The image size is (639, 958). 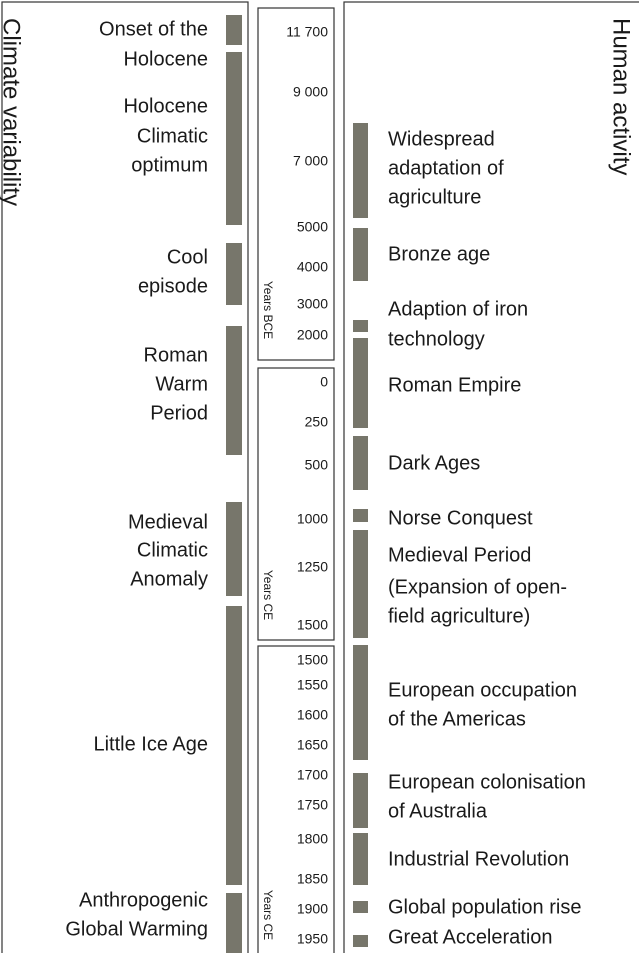 What do you see at coordinates (169, 165) in the screenshot?
I see `climate-label: optimum` at bounding box center [169, 165].